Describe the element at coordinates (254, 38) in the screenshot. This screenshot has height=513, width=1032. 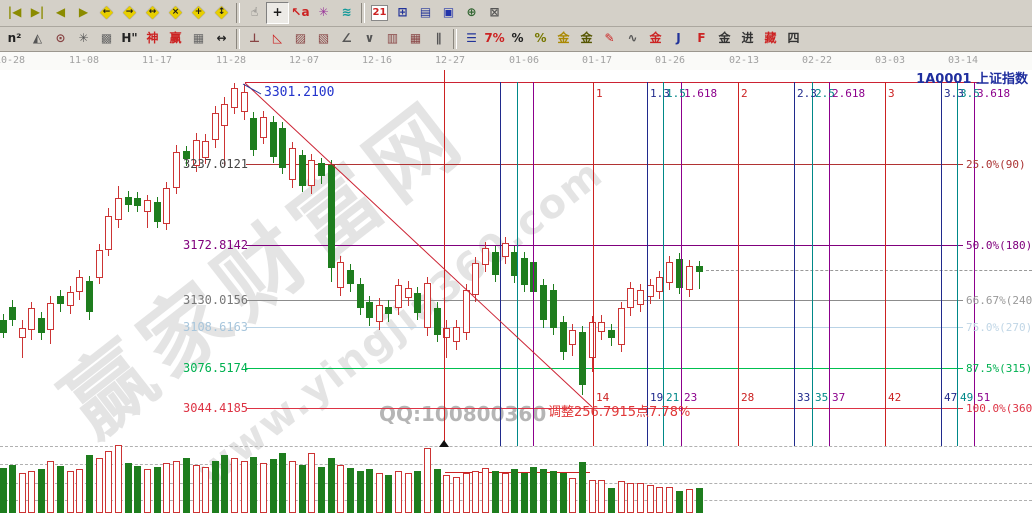
I see `t-grid-button: ⊥` at that location.